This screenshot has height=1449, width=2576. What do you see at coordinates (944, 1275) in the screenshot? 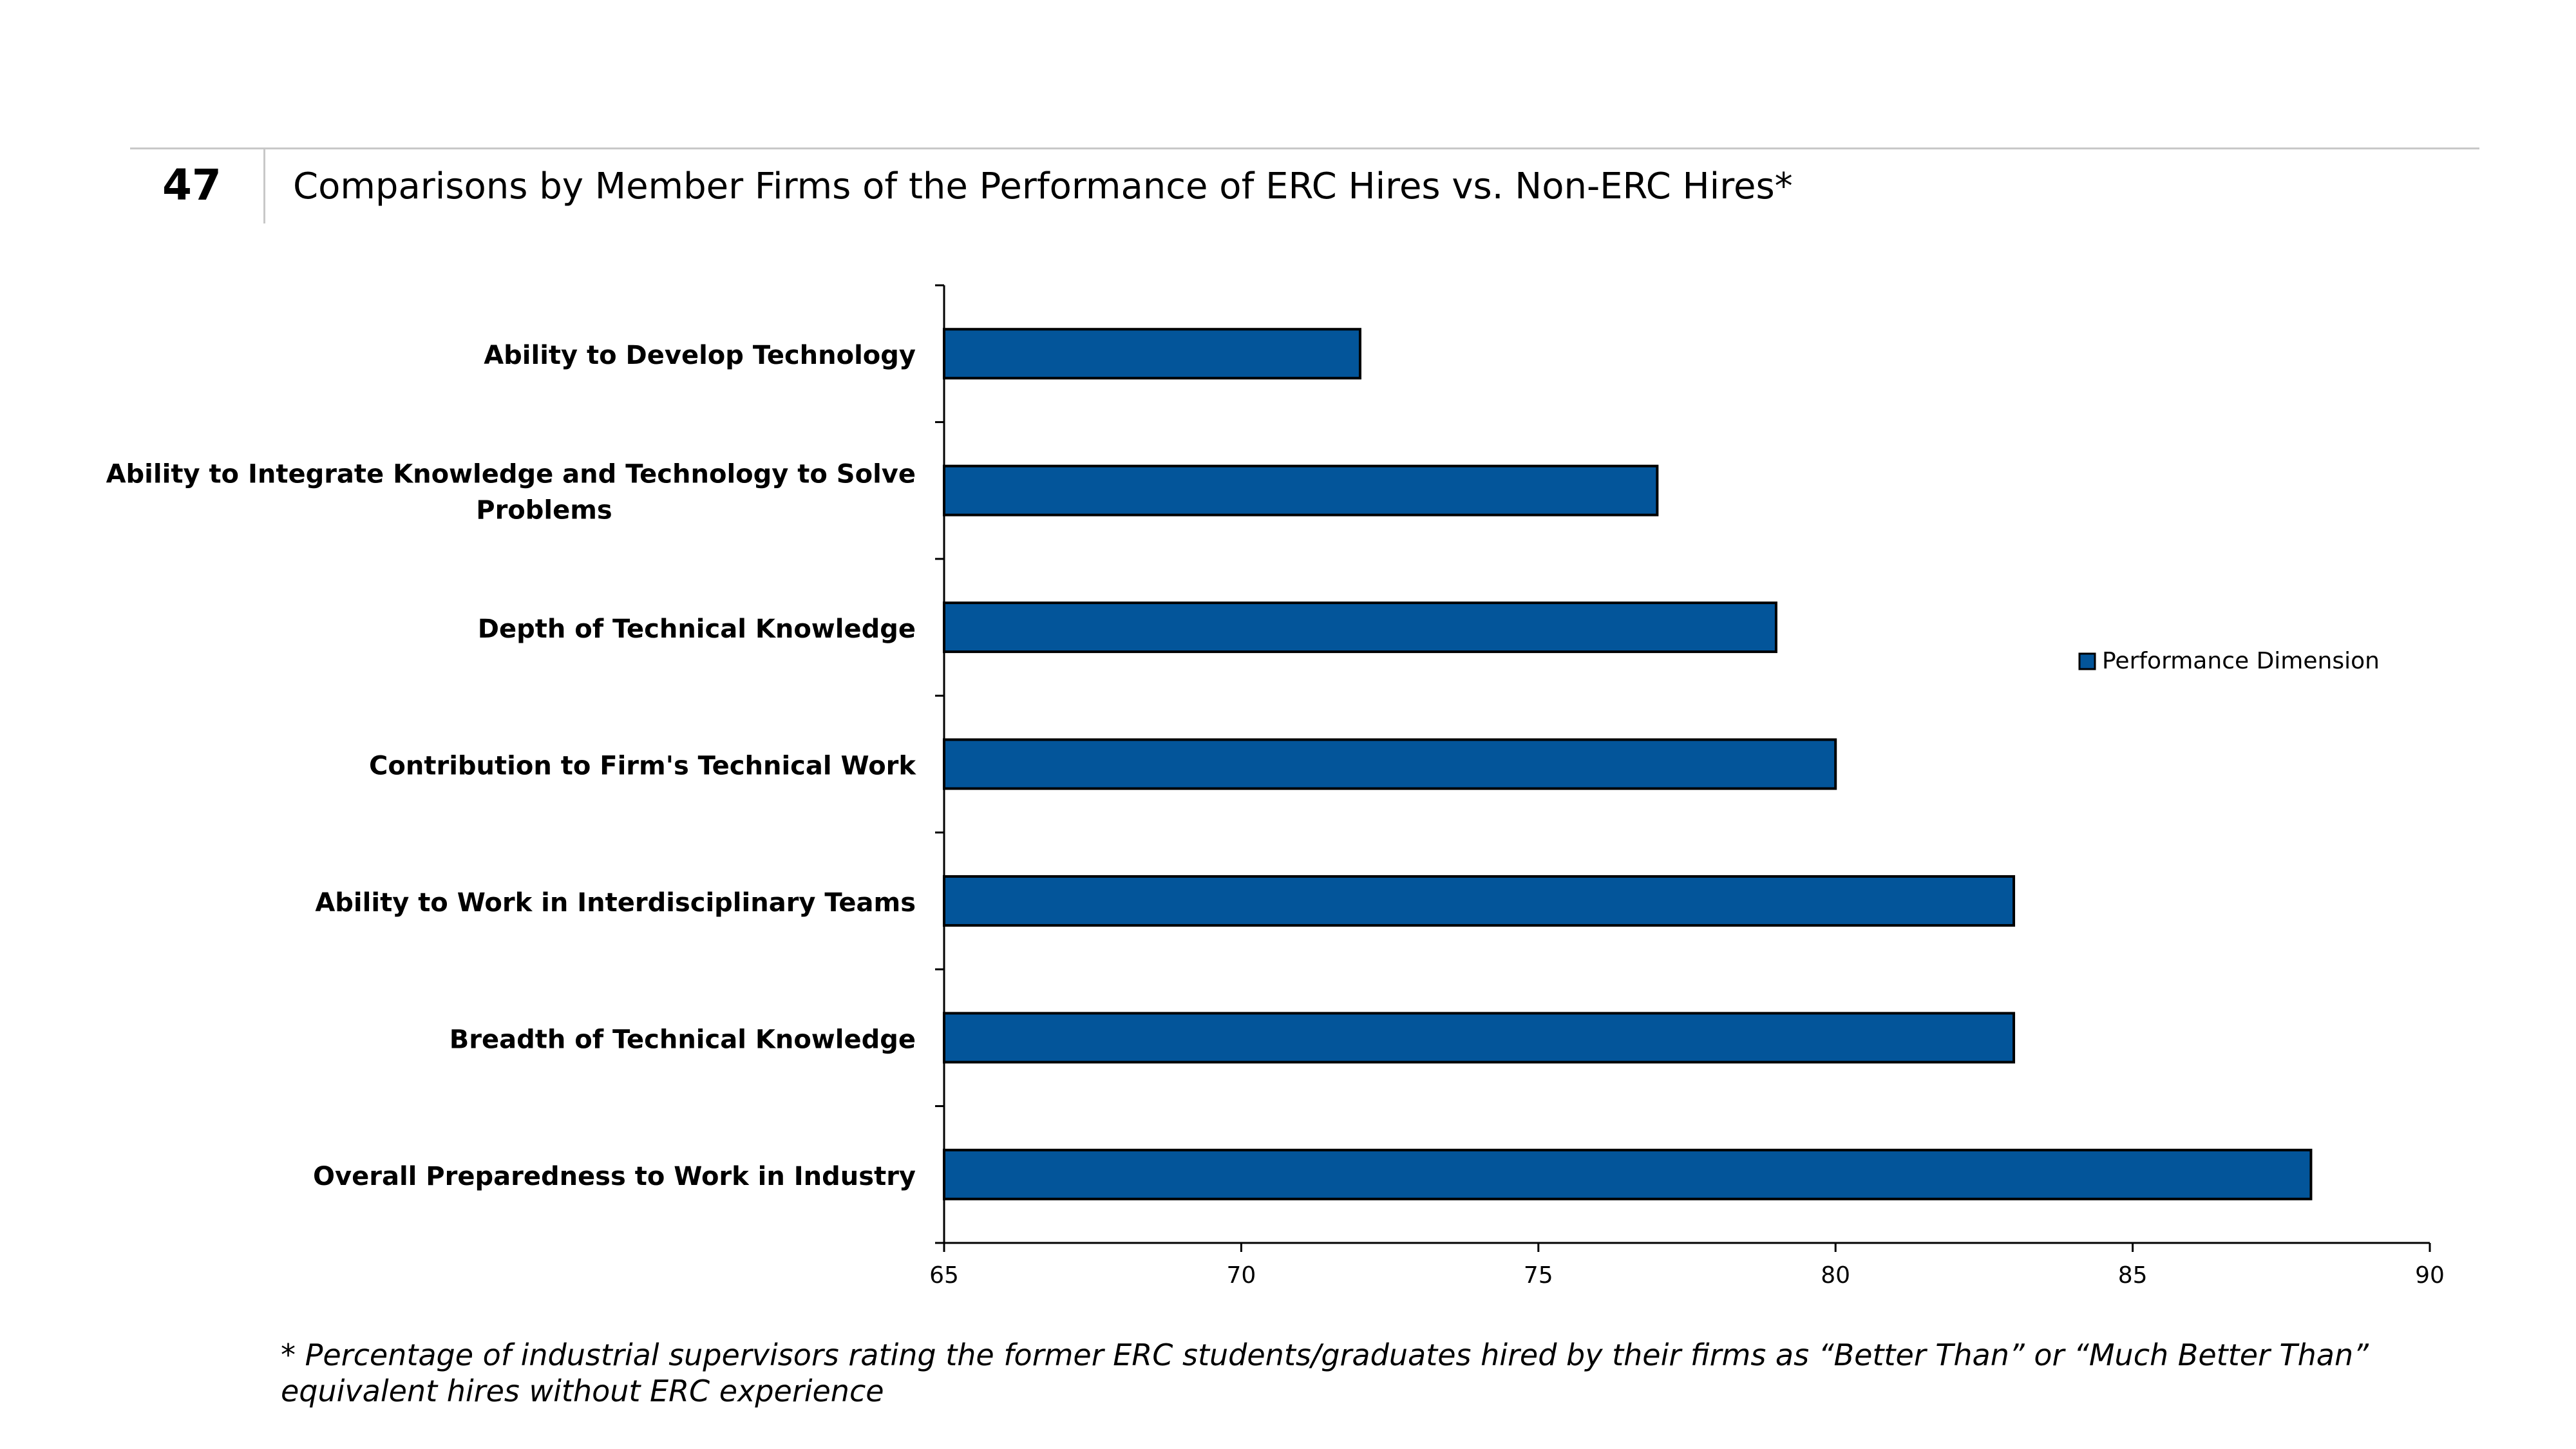
I see `x-tick-label: 65` at bounding box center [944, 1275].